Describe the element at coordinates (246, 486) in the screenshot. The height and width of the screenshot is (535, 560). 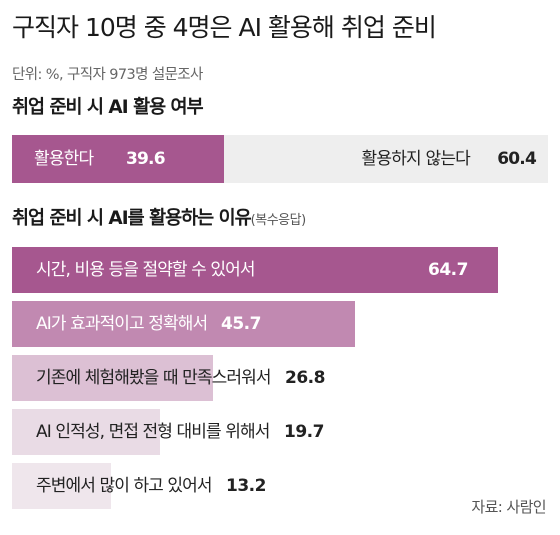
I see `bar-value-label: 13.2` at that location.